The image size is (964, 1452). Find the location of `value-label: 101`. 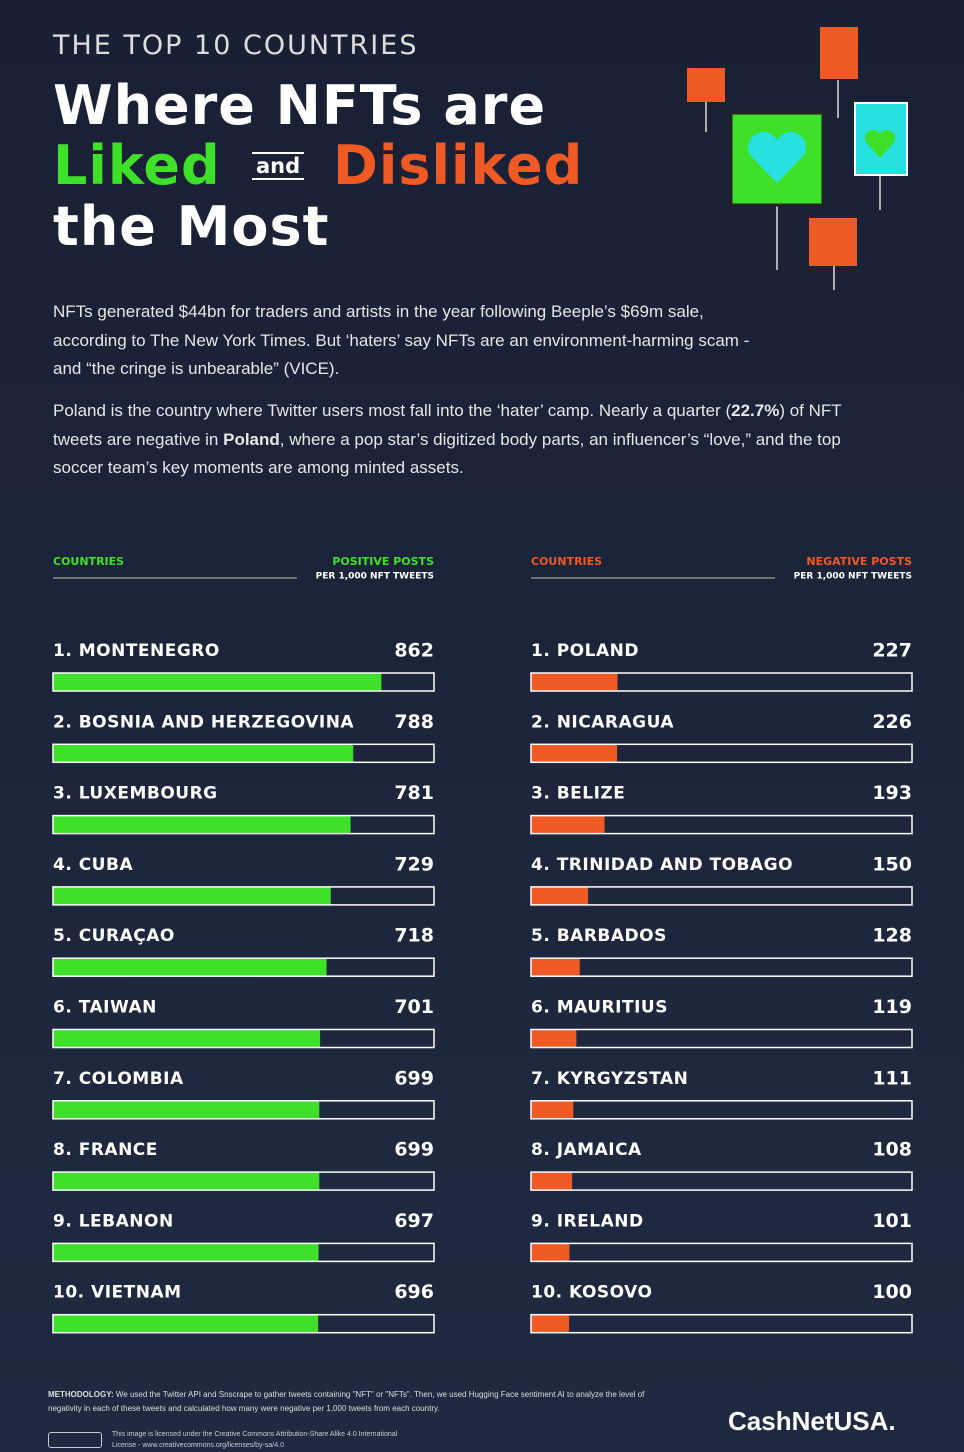

value-label: 101 is located at coordinates (892, 1221).